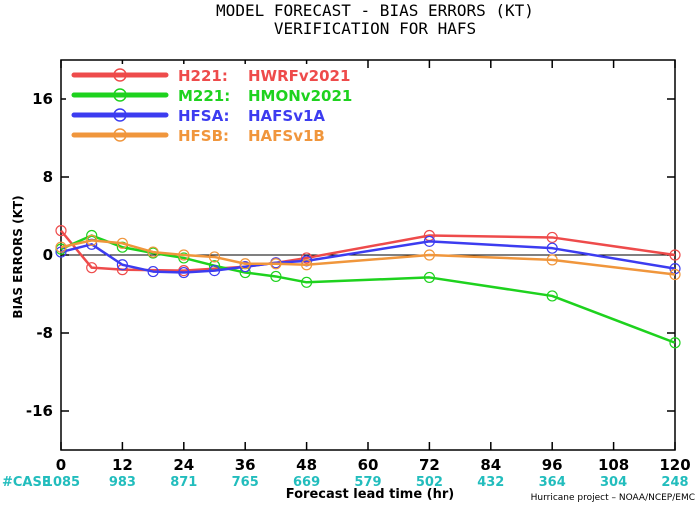  Describe the element at coordinates (368, 465) in the screenshot. I see `x-tick-label: 60` at that location.